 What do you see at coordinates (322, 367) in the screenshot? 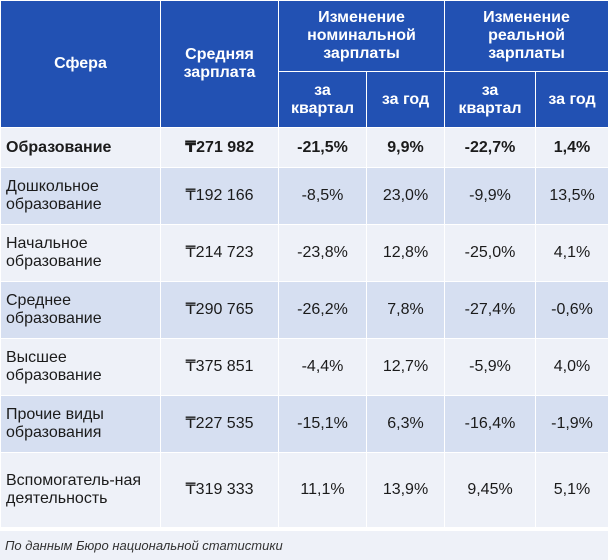
I see `cell-nominal-quarter: -4,4%` at bounding box center [322, 367].